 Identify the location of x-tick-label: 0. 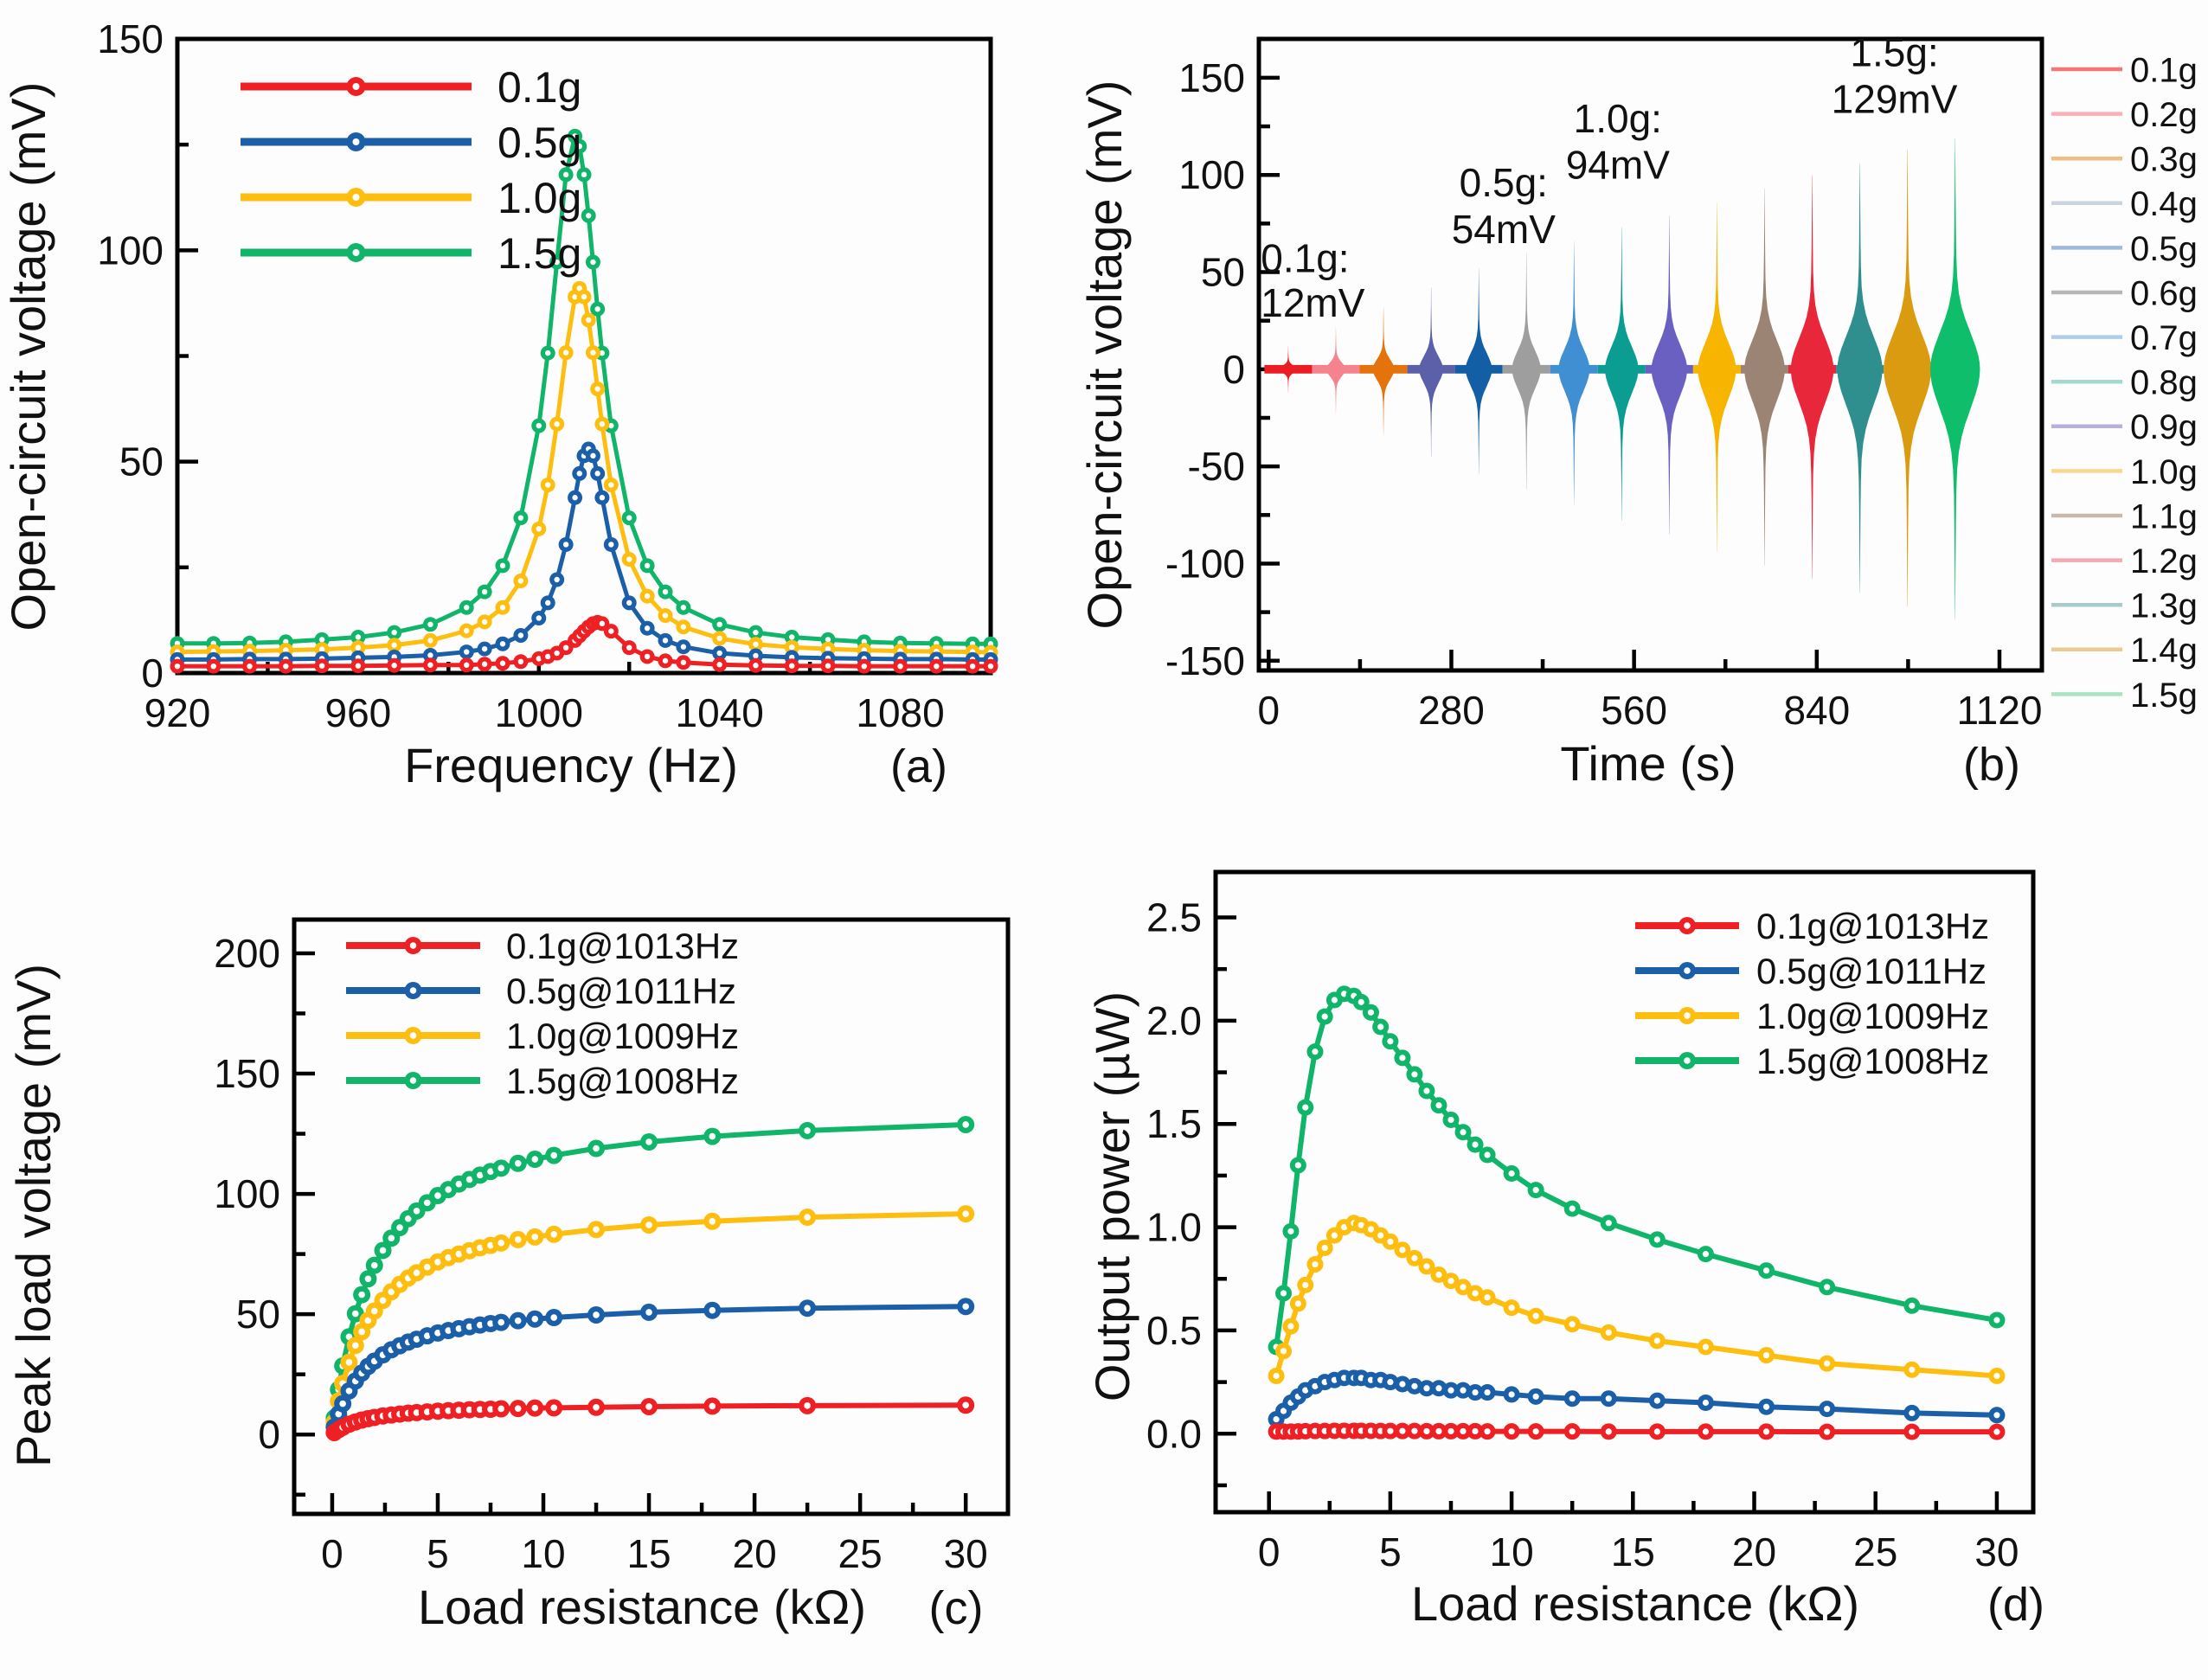
(1269, 1551).